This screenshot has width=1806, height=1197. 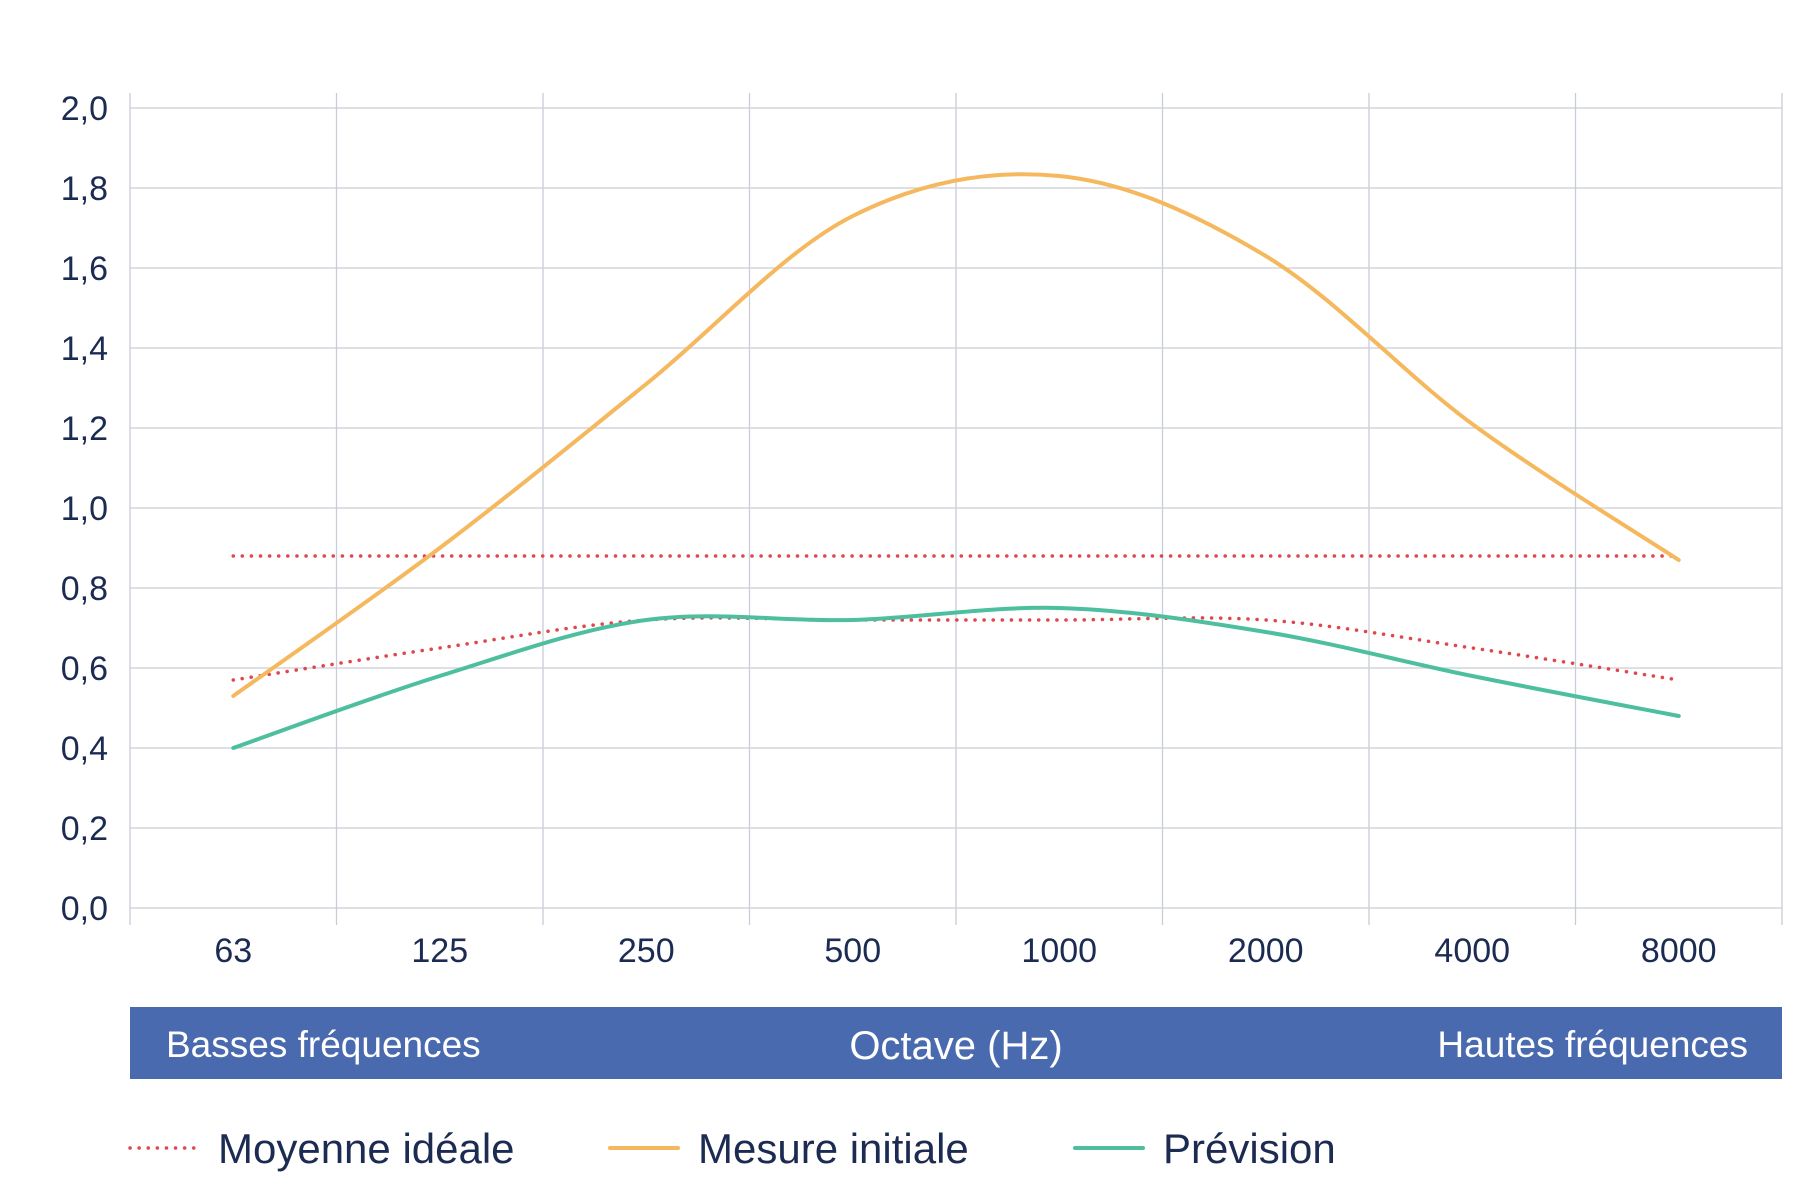 What do you see at coordinates (965, 951) in the screenshot?
I see `x-axis-ticks: 63 125 250 500 1000 2000 4000 8000` at bounding box center [965, 951].